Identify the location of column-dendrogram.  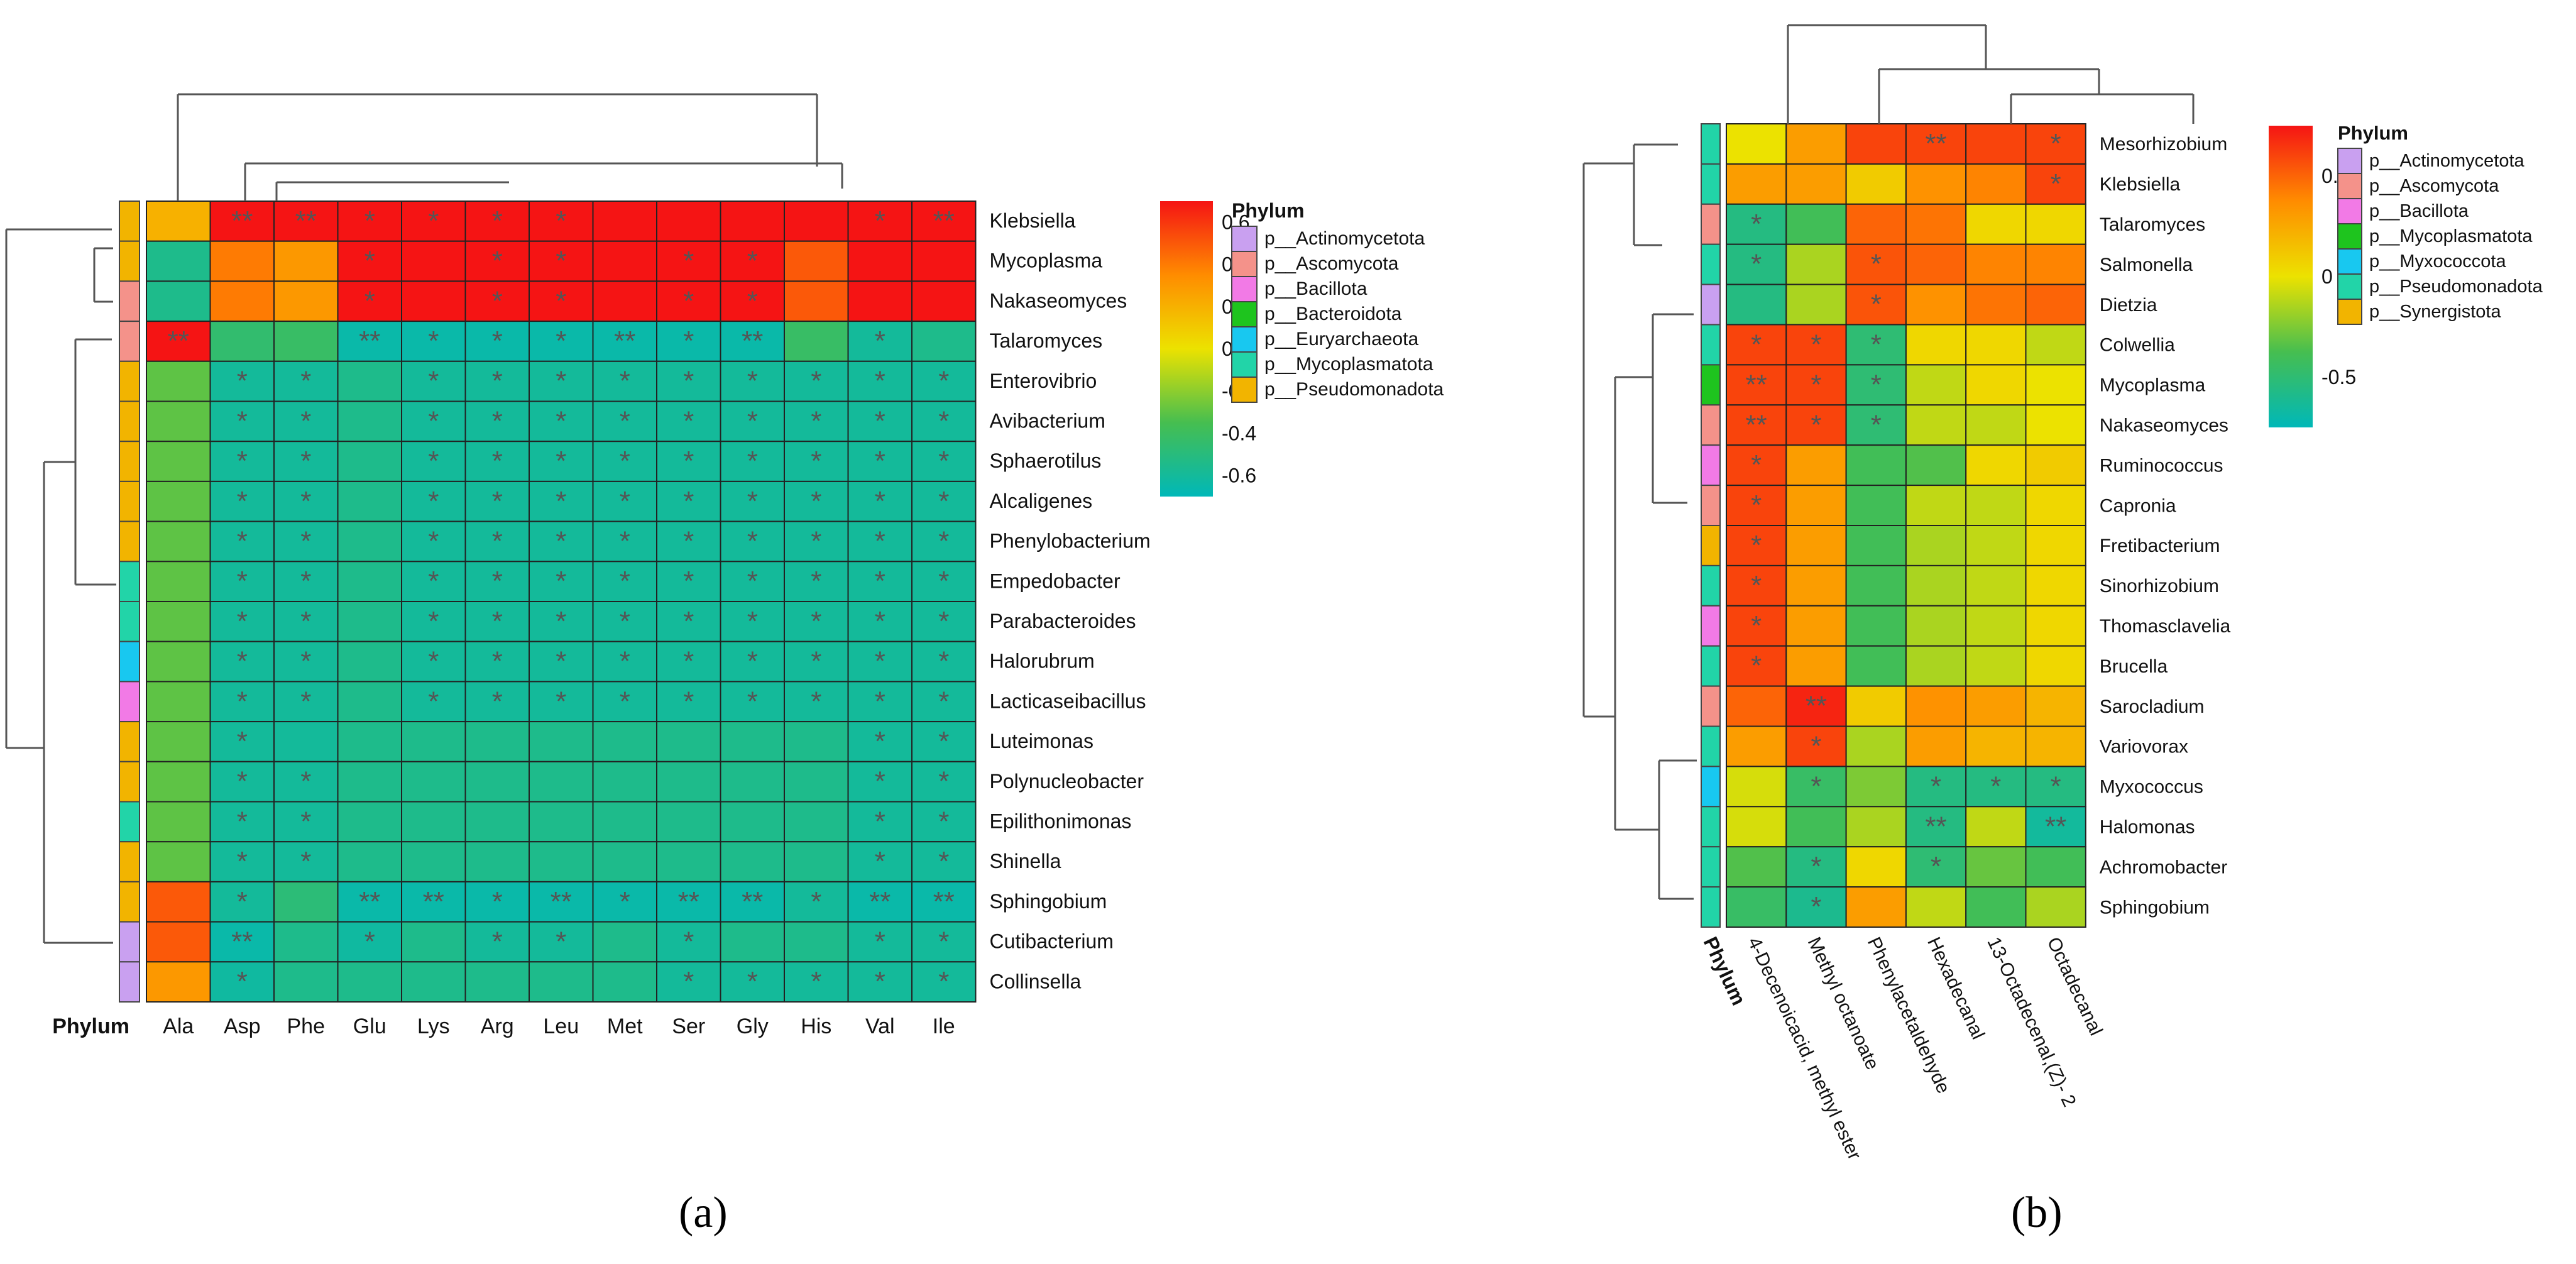
(1991, 74).